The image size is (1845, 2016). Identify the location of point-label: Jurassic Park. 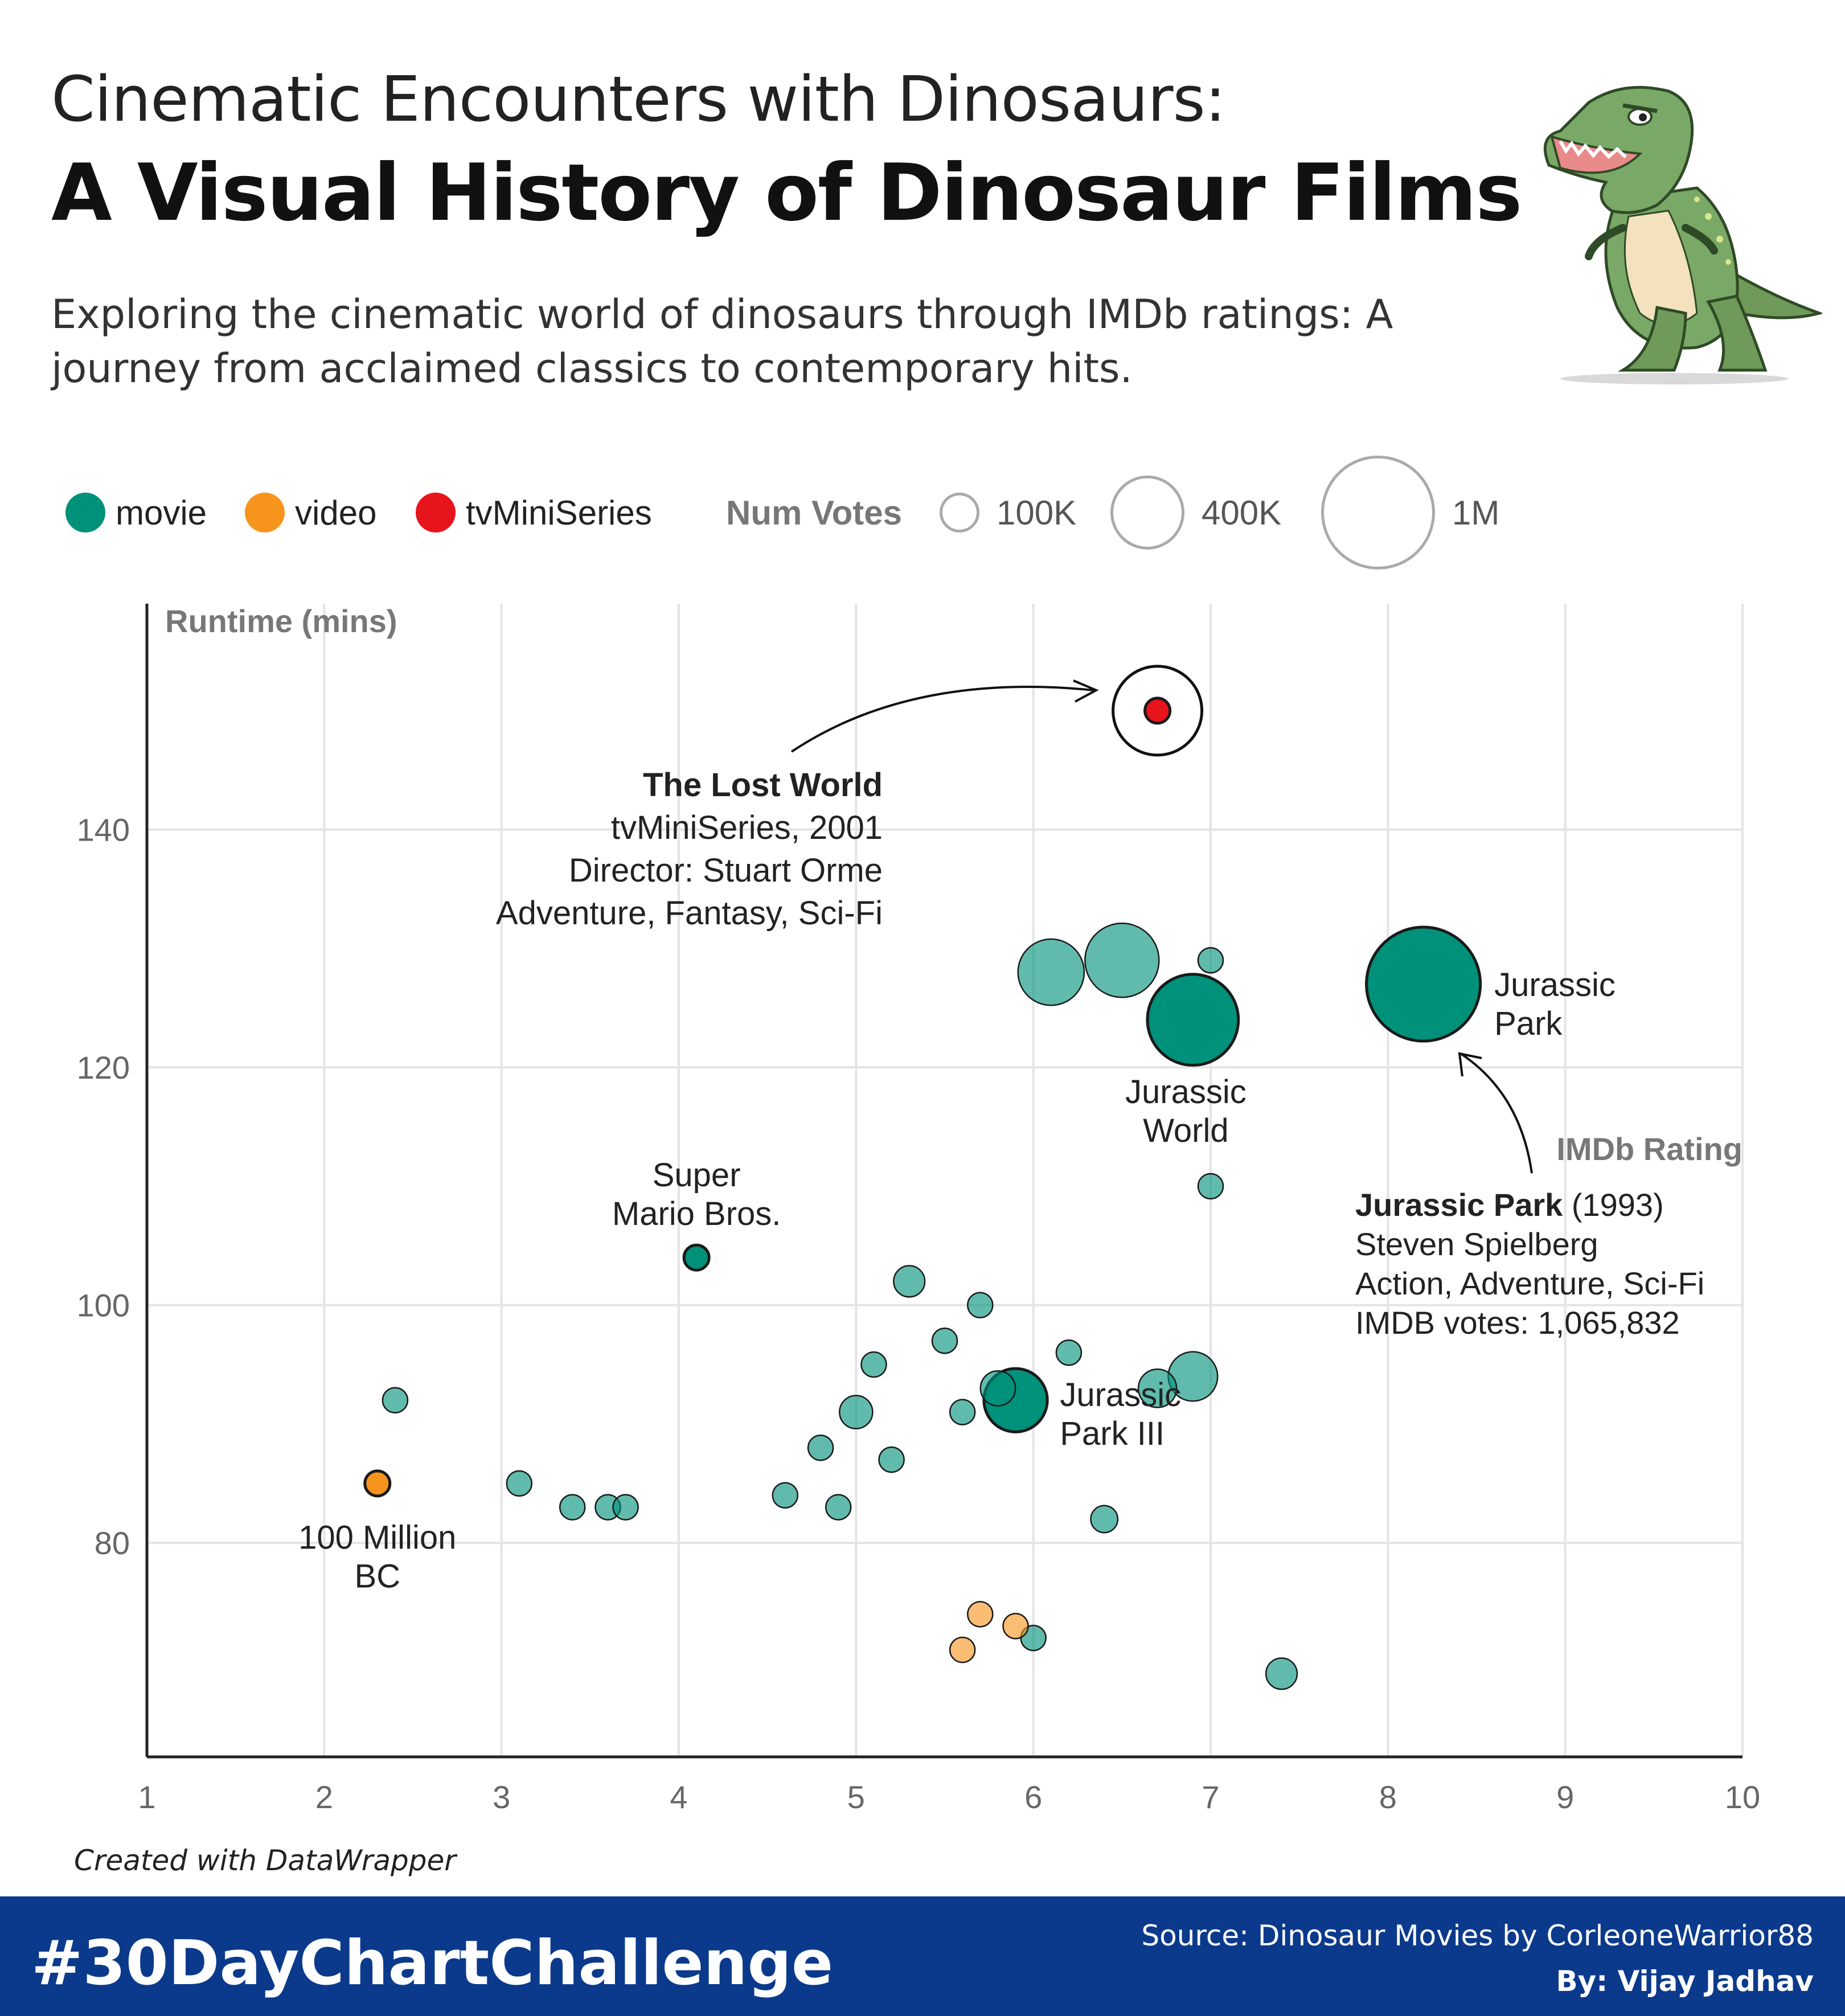
(1555, 1004).